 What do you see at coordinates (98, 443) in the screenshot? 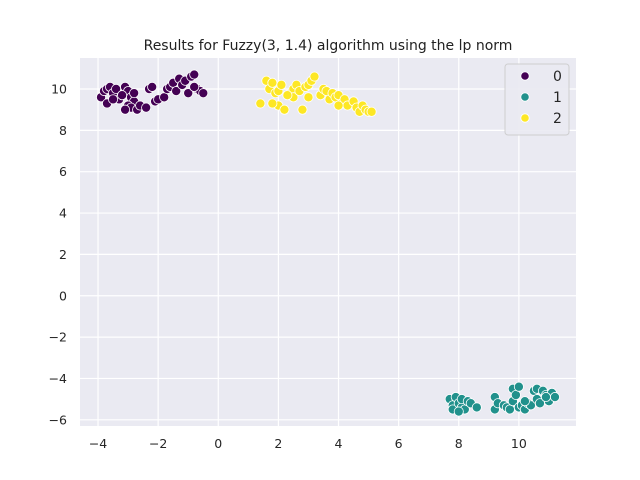
I see `x-tick-label: −4` at bounding box center [98, 443].